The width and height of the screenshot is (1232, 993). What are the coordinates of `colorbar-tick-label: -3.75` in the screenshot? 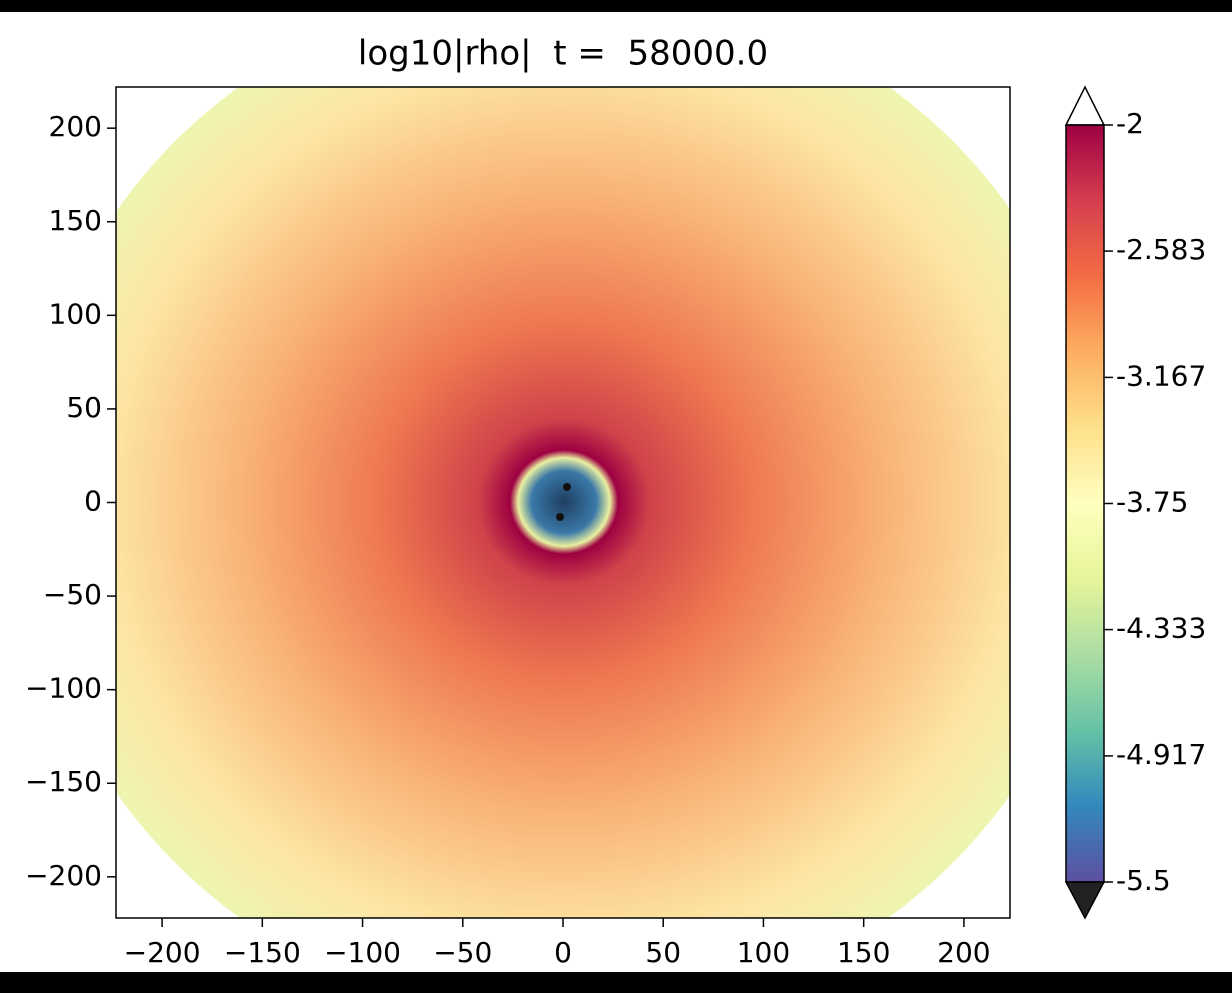 It's located at (1152, 502).